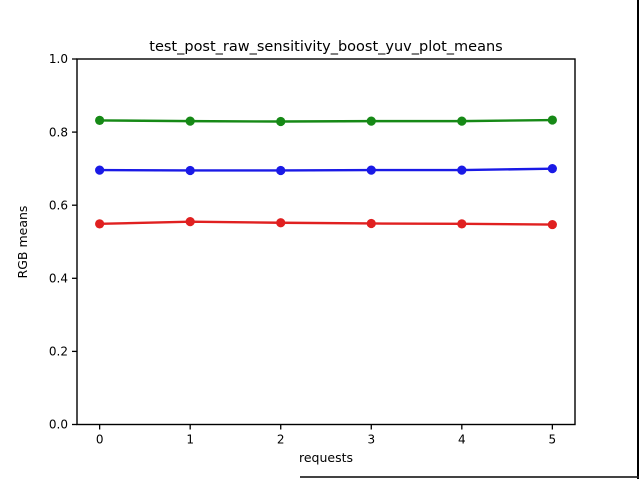 The image size is (639, 479). Describe the element at coordinates (326, 435) in the screenshot. I see `x-axis-ticks: 0 1 2 3 4 5` at that location.